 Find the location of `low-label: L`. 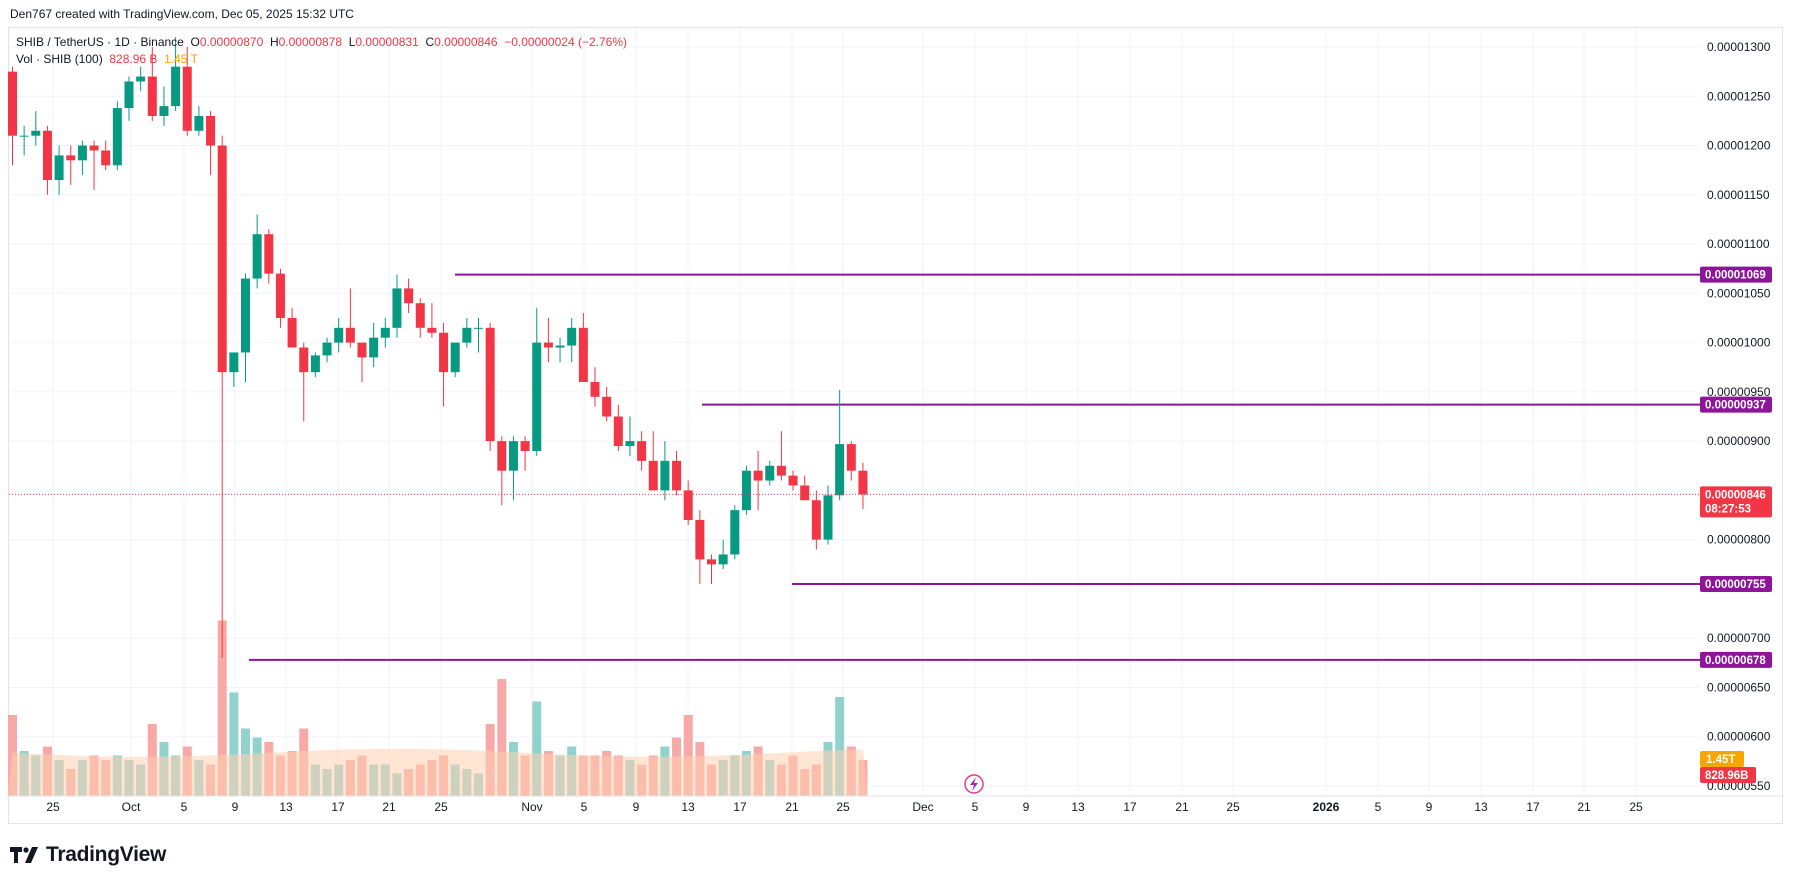

low-label: L is located at coordinates (352, 42).